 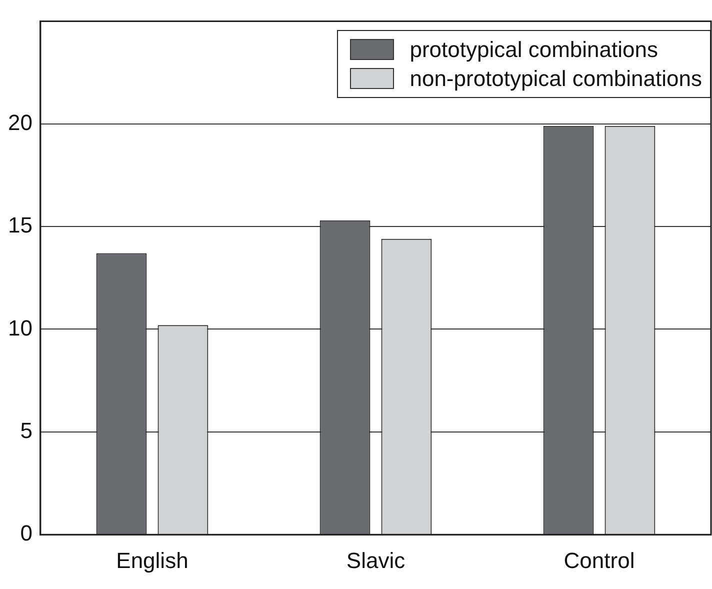 What do you see at coordinates (152, 560) in the screenshot?
I see `x-tick-label: English` at bounding box center [152, 560].